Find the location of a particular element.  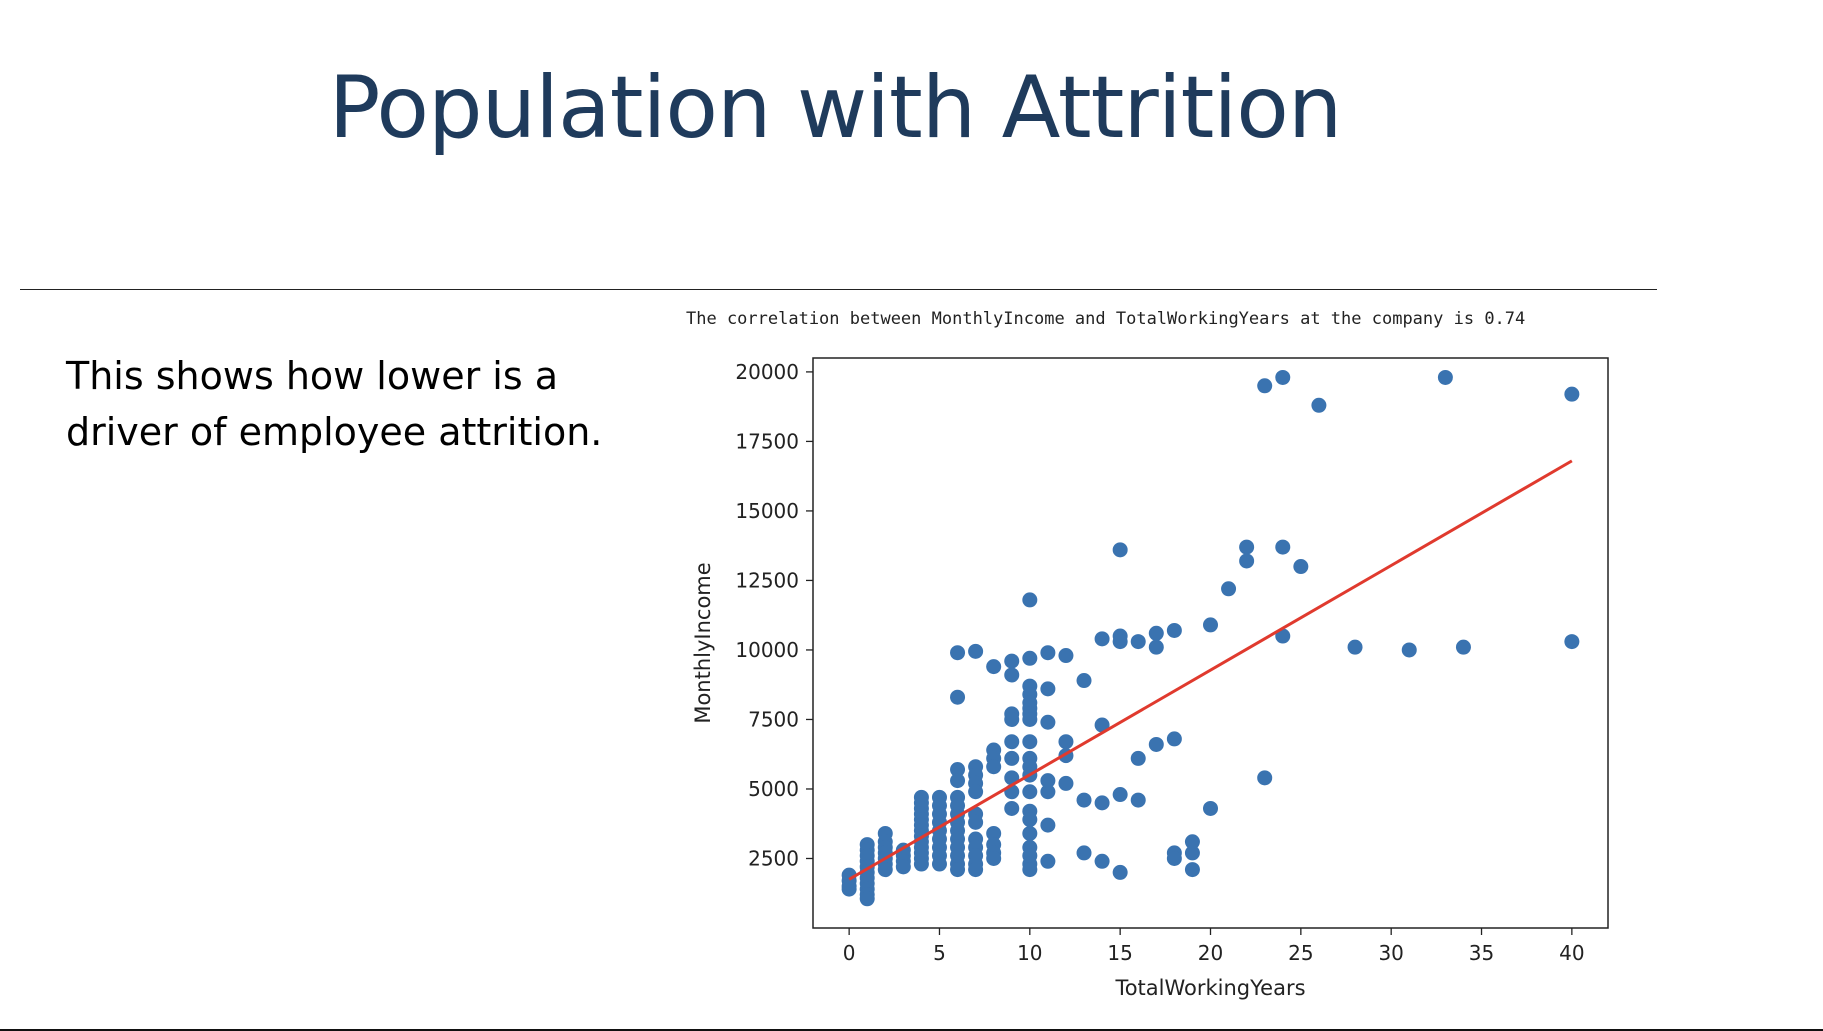

x-tick-label: 20 is located at coordinates (1210, 953).